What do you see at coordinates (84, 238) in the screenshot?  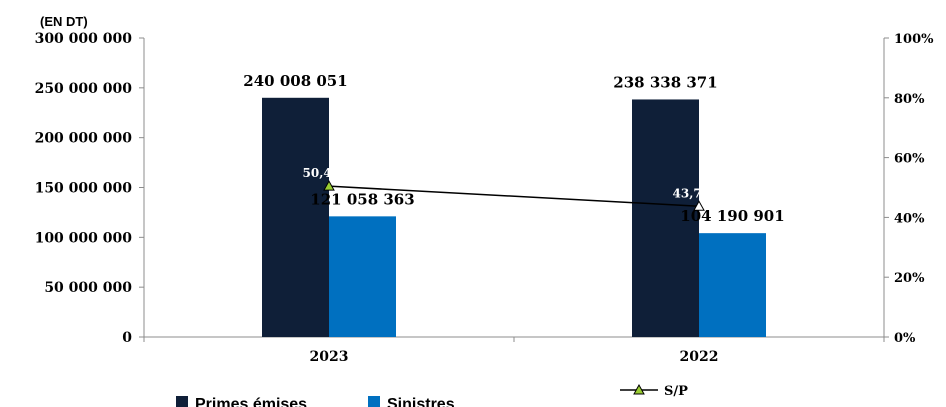 I see `left-tick-label: 100 000 000` at bounding box center [84, 238].